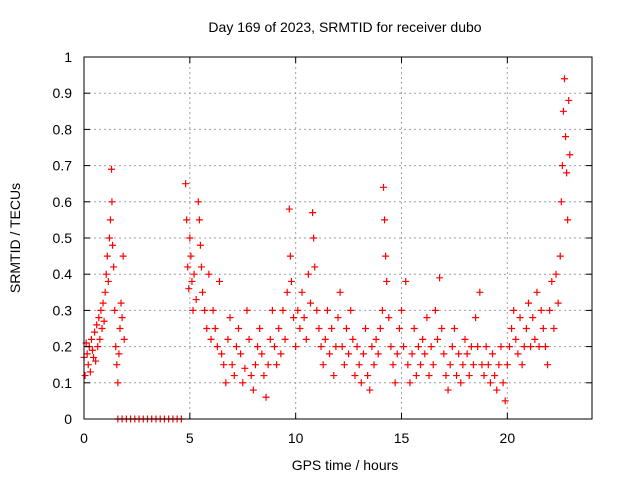 The width and height of the screenshot is (640, 480). Describe the element at coordinates (15, 238) in the screenshot. I see `y-axis-title: SRMTID / TECUs` at that location.